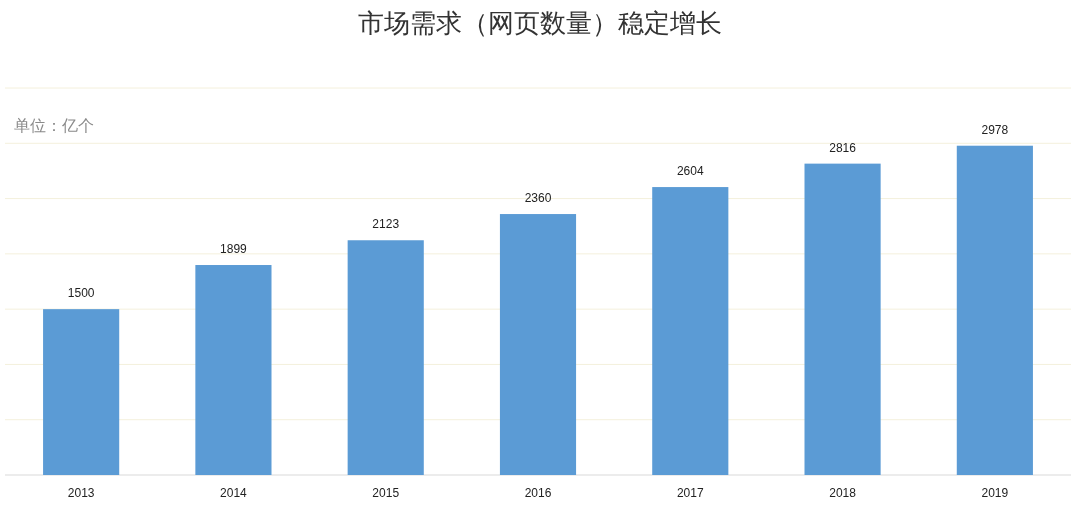 The height and width of the screenshot is (507, 1080). I want to click on x-tick-label: 2017, so click(690, 493).